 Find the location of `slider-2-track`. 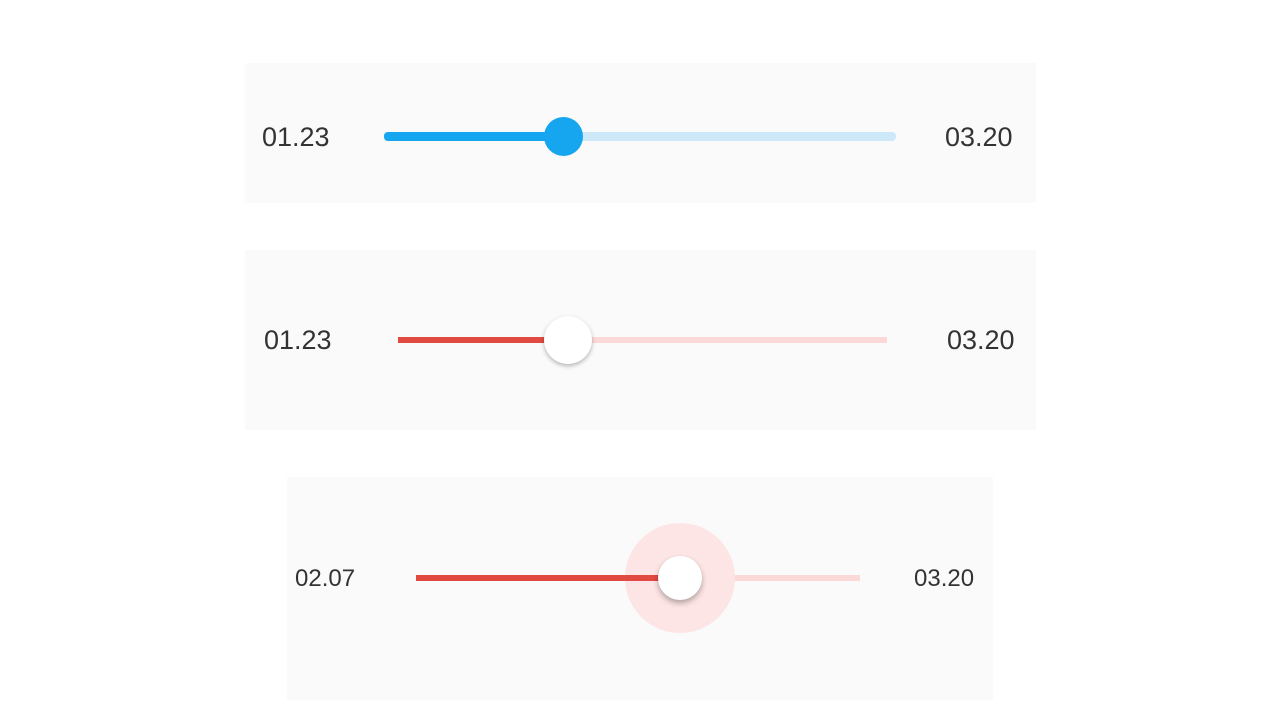

slider-2-track is located at coordinates (642, 340).